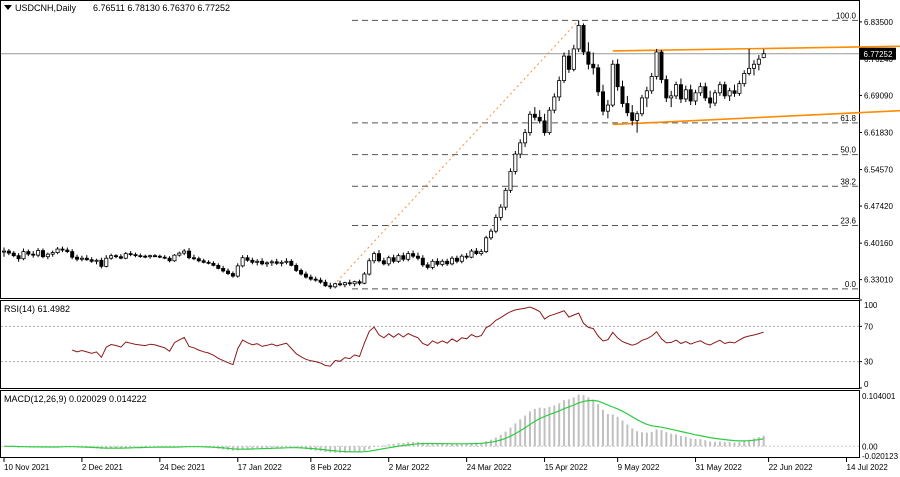 This screenshot has height=477, width=900. I want to click on fib-level-label: 0.0, so click(851, 284).